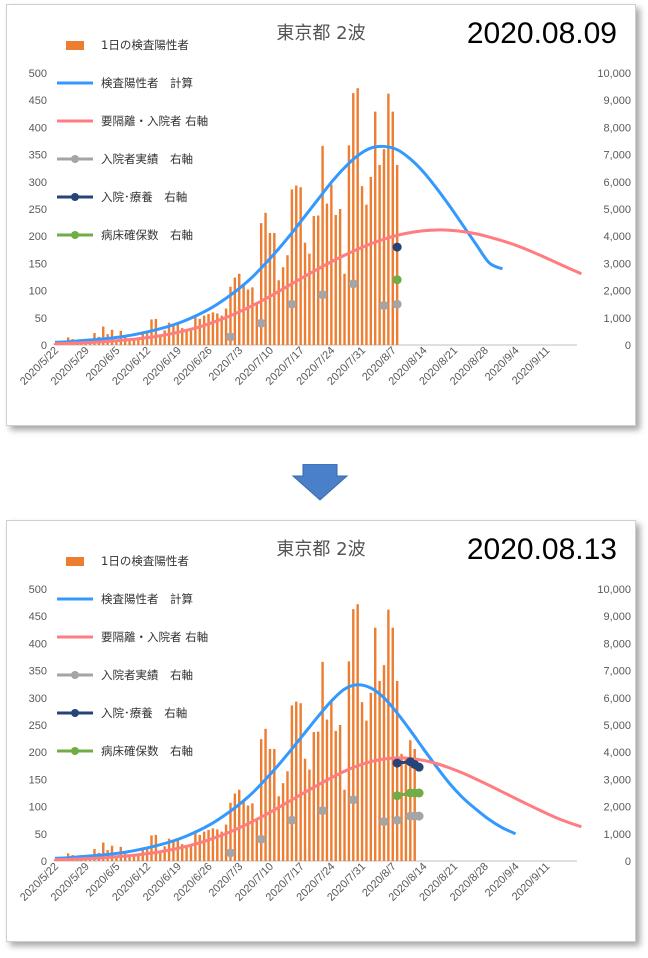 The width and height of the screenshot is (648, 958). Describe the element at coordinates (38, 74) in the screenshot. I see `y-left-tick-label: 500` at that location.